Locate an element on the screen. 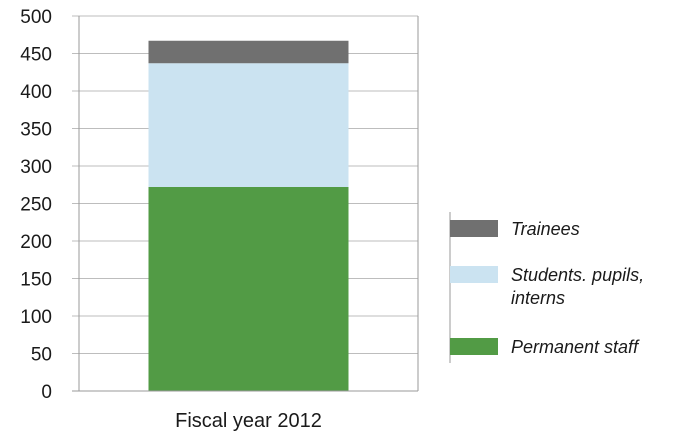  y-tick-label: 450 is located at coordinates (36, 55).